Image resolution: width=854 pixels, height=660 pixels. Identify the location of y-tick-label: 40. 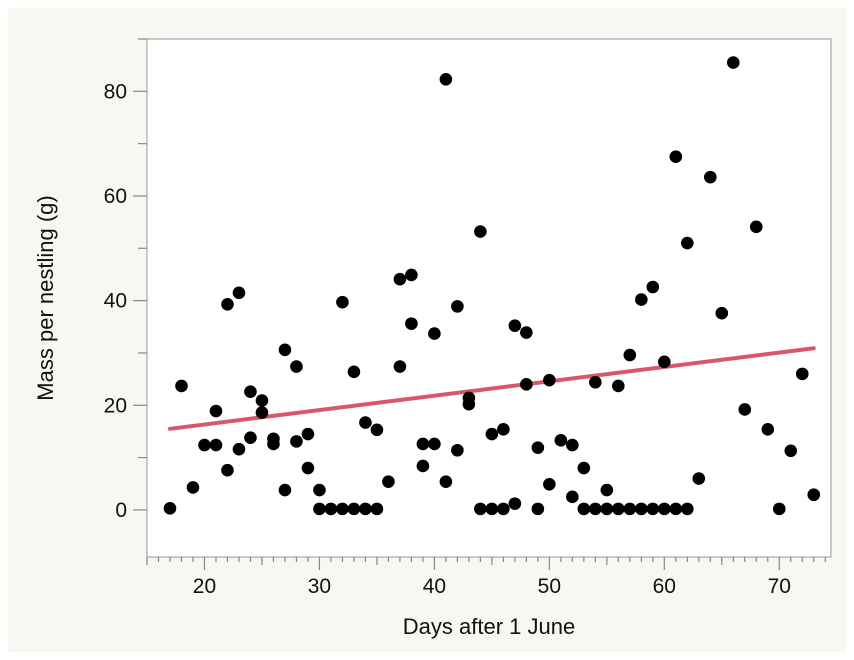
(115, 301).